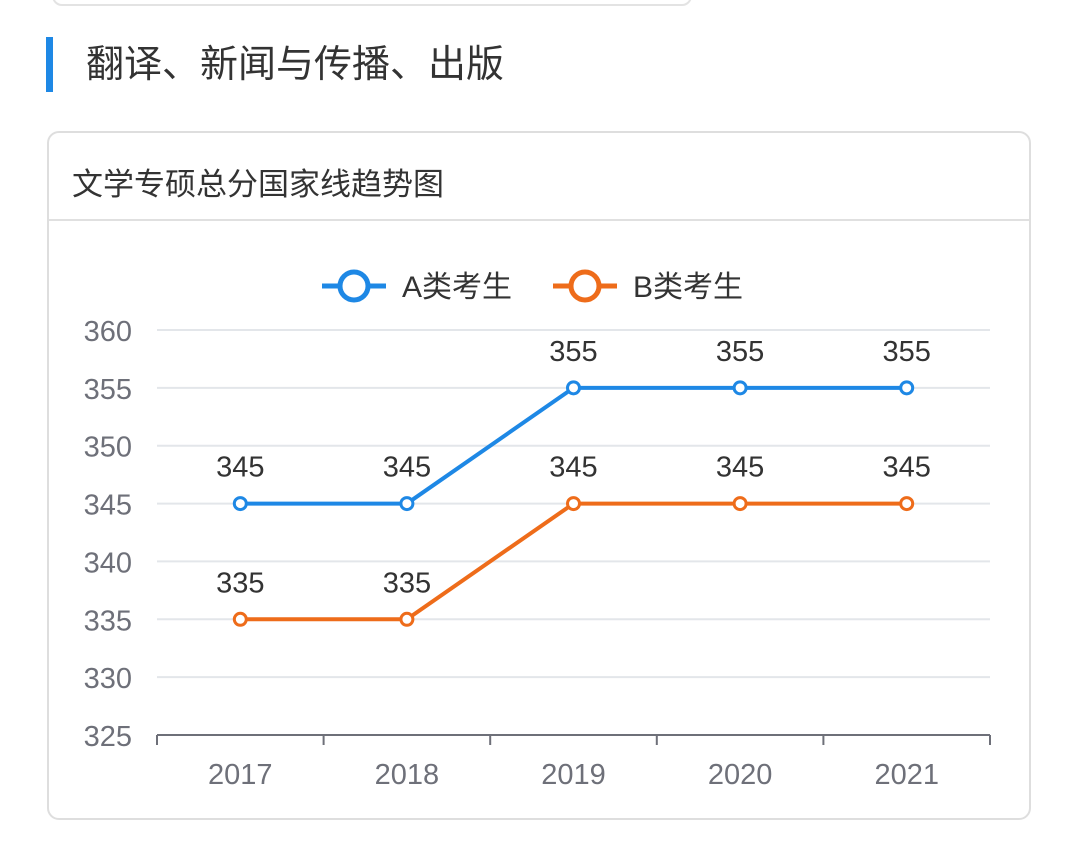 This screenshot has height=855, width=1080. Describe the element at coordinates (108, 332) in the screenshot. I see `y-tick-label: 360` at that location.